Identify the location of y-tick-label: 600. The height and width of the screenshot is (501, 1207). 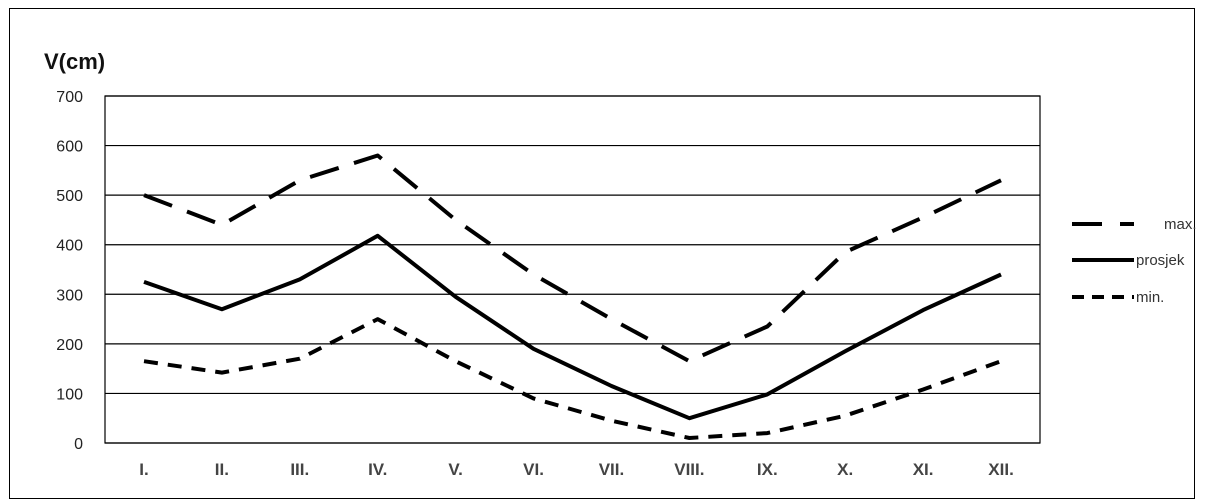
(69, 147).